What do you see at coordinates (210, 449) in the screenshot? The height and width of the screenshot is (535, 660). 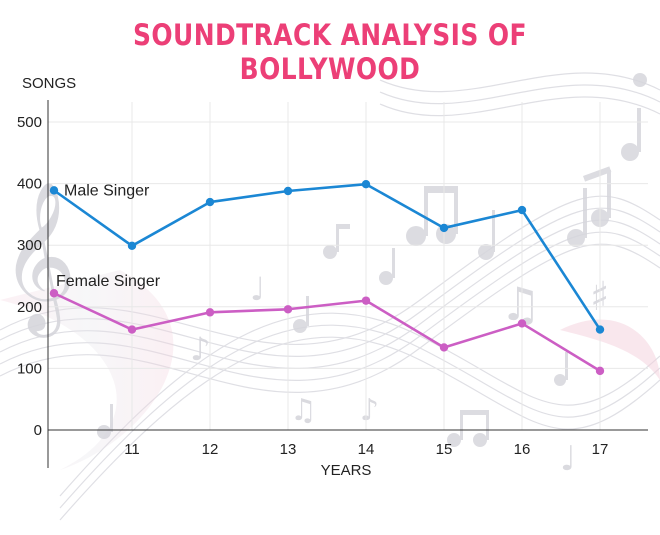 I see `x-tick-label: 12` at bounding box center [210, 449].